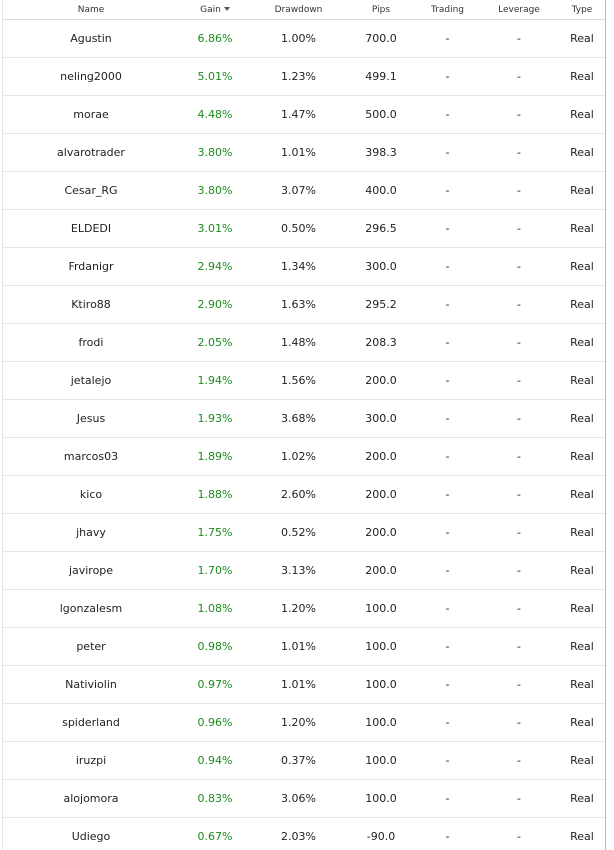  I want to click on pips: 499.1, so click(381, 76).